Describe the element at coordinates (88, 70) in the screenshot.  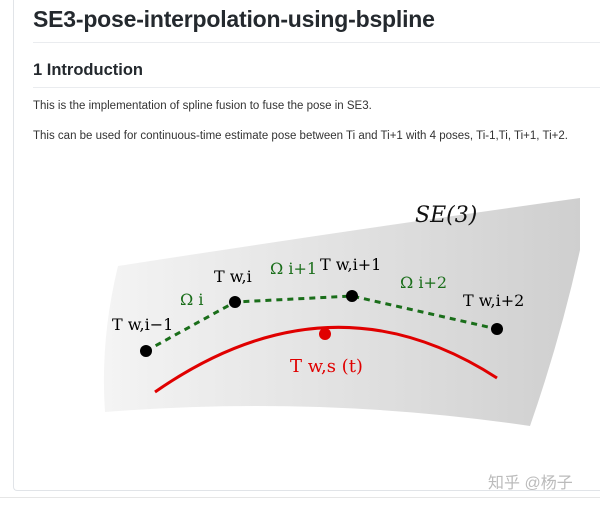
I see `section-heading: 1 Introduction` at that location.